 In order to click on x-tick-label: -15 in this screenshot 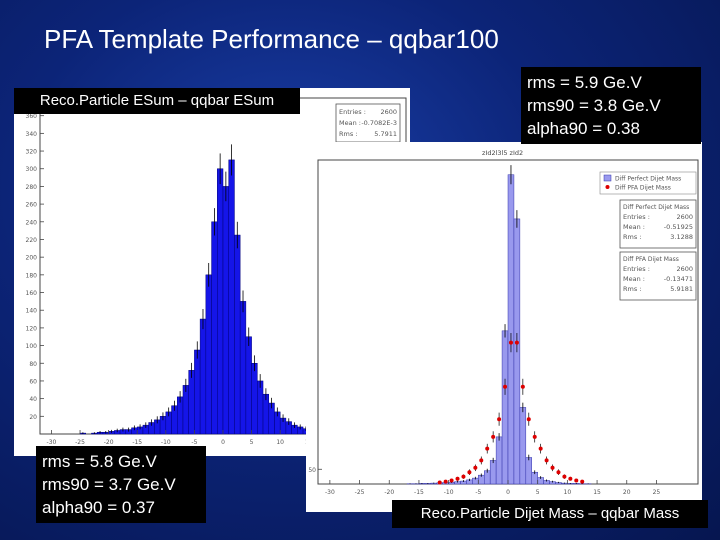, I will do `click(419, 492)`.